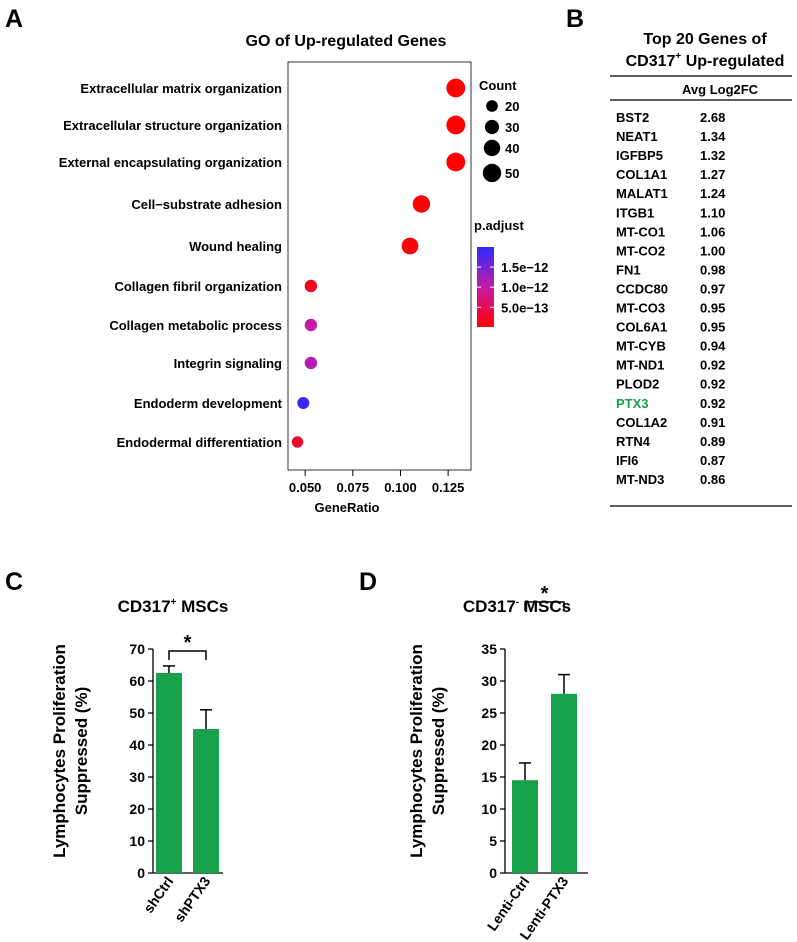  Describe the element at coordinates (544, 606) in the screenshot. I see `significance-bracket` at that location.